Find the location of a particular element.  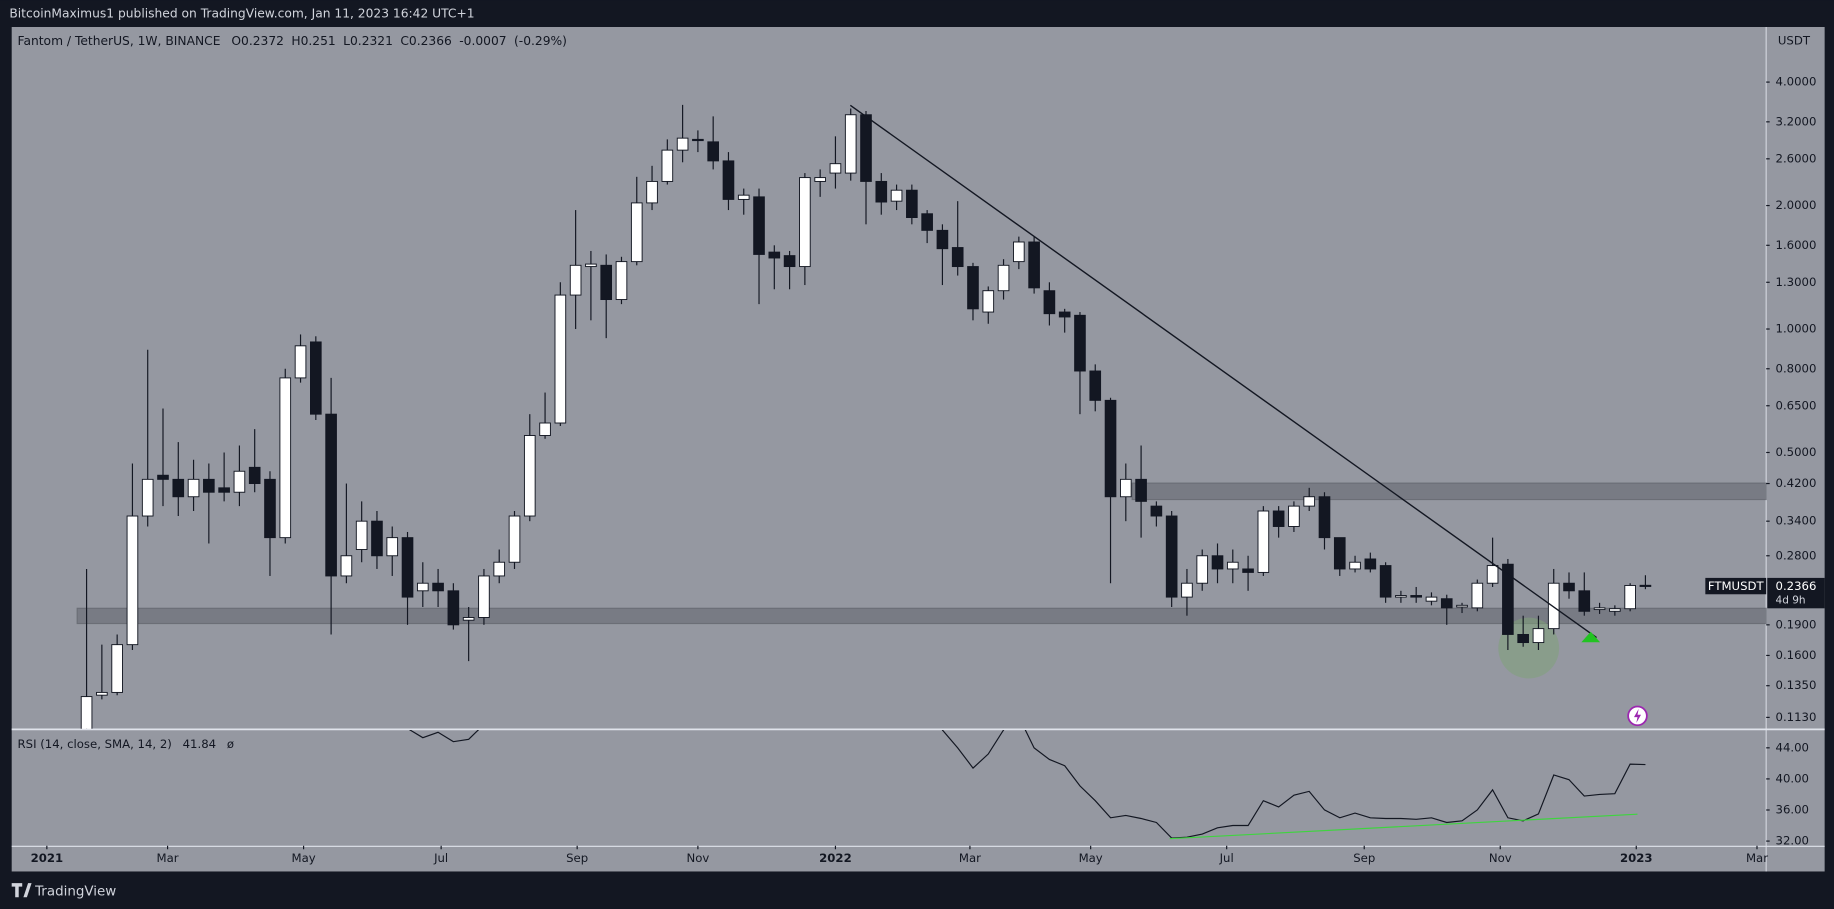

support-zone is located at coordinates (921, 616).